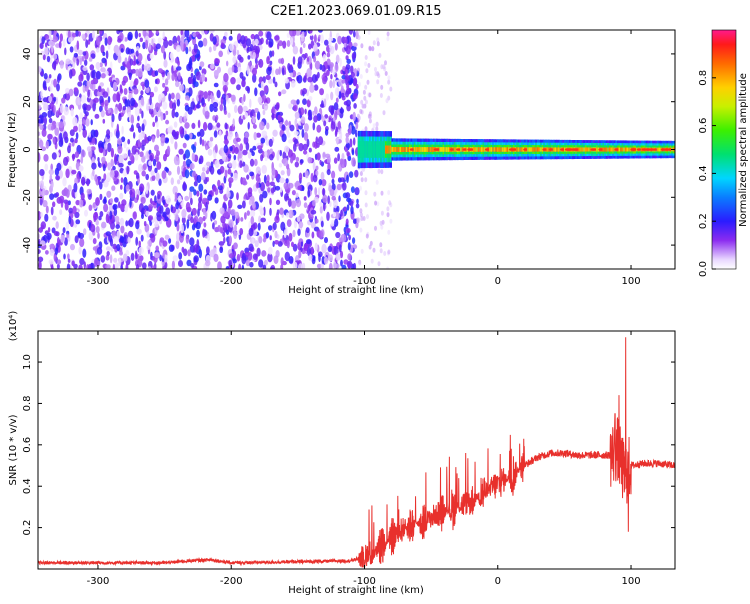 This screenshot has height=604, width=750. I want to click on snr-scale-note: (x10⁴), so click(13, 326).